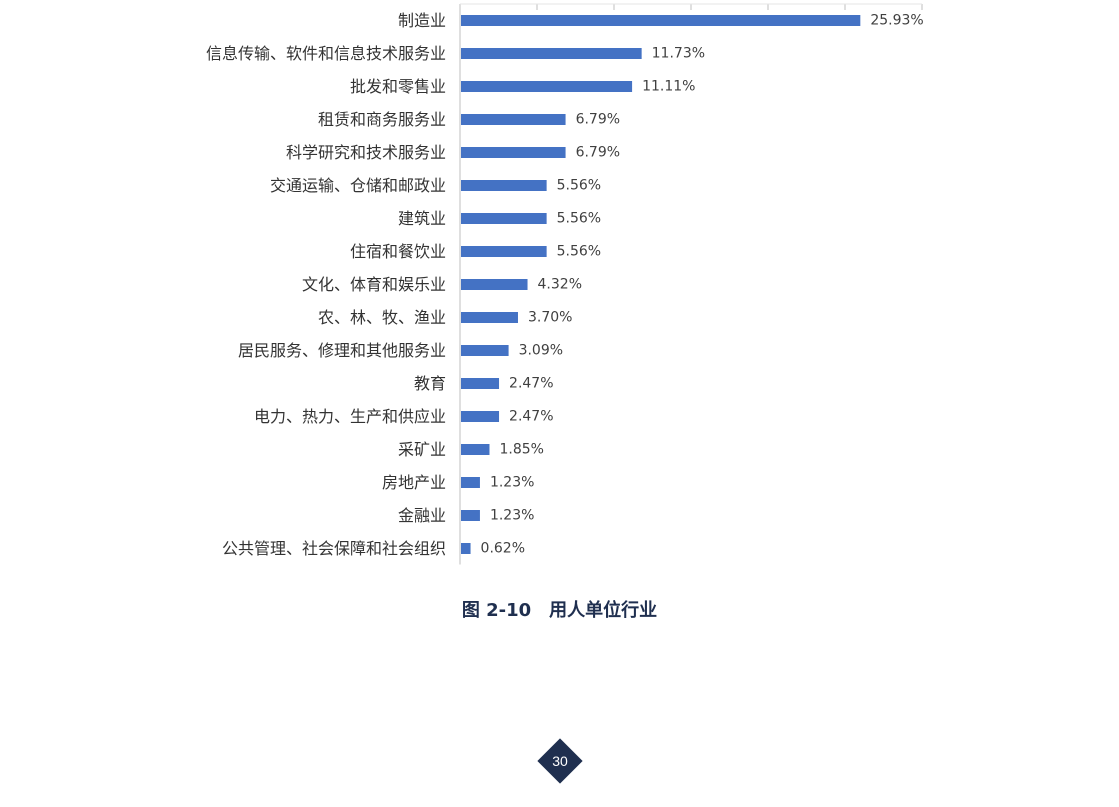 This screenshot has height=807, width=1119. Describe the element at coordinates (334, 548) in the screenshot. I see `category-label: 公共管理、社会保障和社会组织` at that location.